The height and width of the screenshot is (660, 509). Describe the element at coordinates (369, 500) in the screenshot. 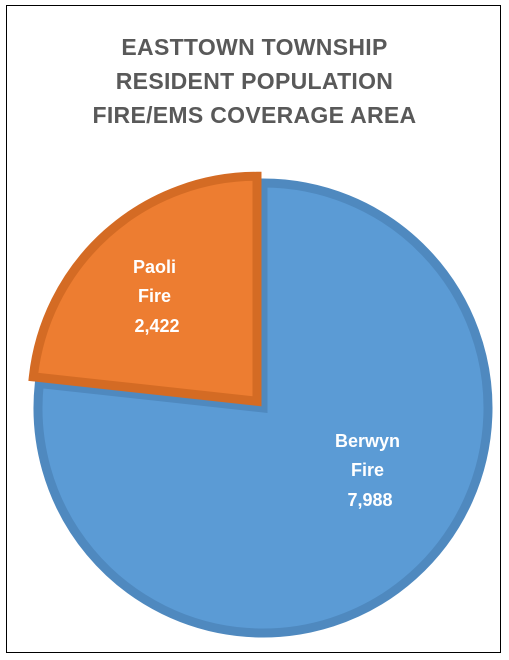

I see `slice-label-berwyn-value: 7,988` at that location.